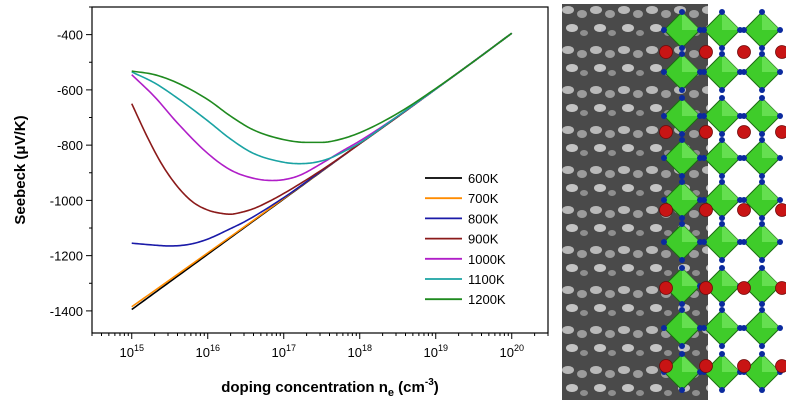 This screenshot has height=411, width=786. What do you see at coordinates (483, 218) in the screenshot?
I see `legend-label: 800K` at bounding box center [483, 218].